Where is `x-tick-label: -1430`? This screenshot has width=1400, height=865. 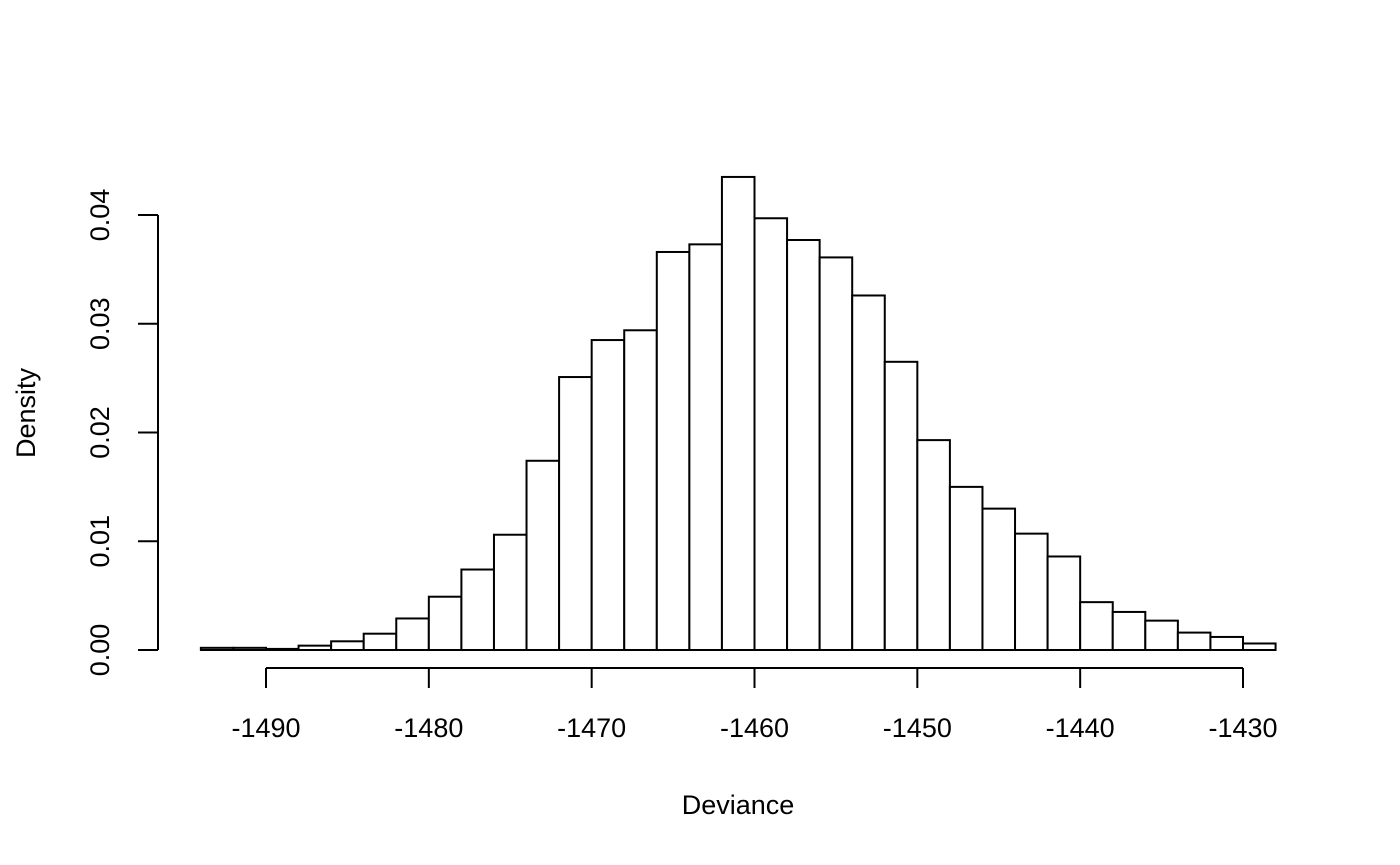
x-tick-label: -1430 is located at coordinates (1242, 728).